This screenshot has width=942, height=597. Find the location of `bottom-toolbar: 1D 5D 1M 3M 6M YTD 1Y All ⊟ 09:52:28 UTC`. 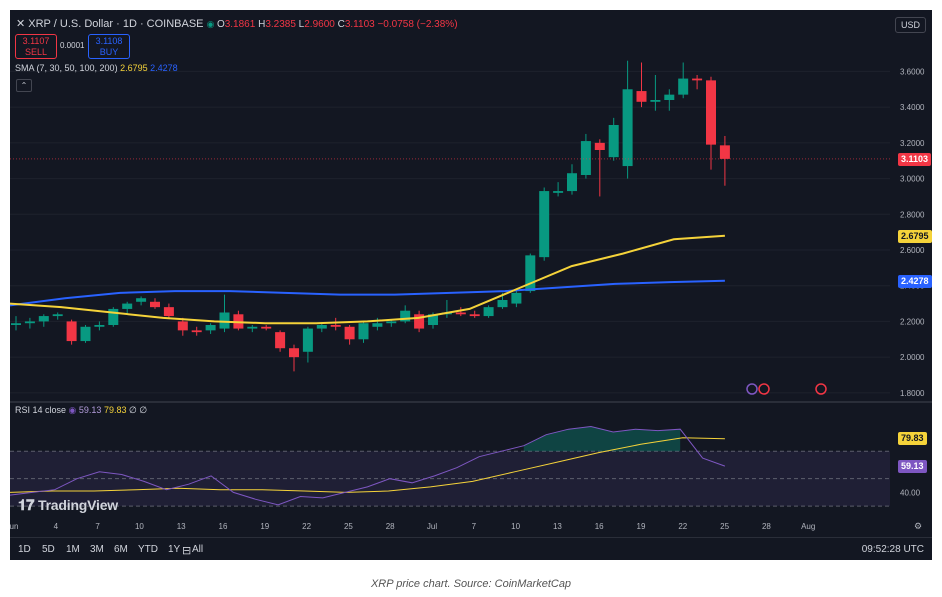

bottom-toolbar: 1D 5D 1M 3M 6M YTD 1Y All ⊟ 09:52:28 UTC is located at coordinates (471, 548).